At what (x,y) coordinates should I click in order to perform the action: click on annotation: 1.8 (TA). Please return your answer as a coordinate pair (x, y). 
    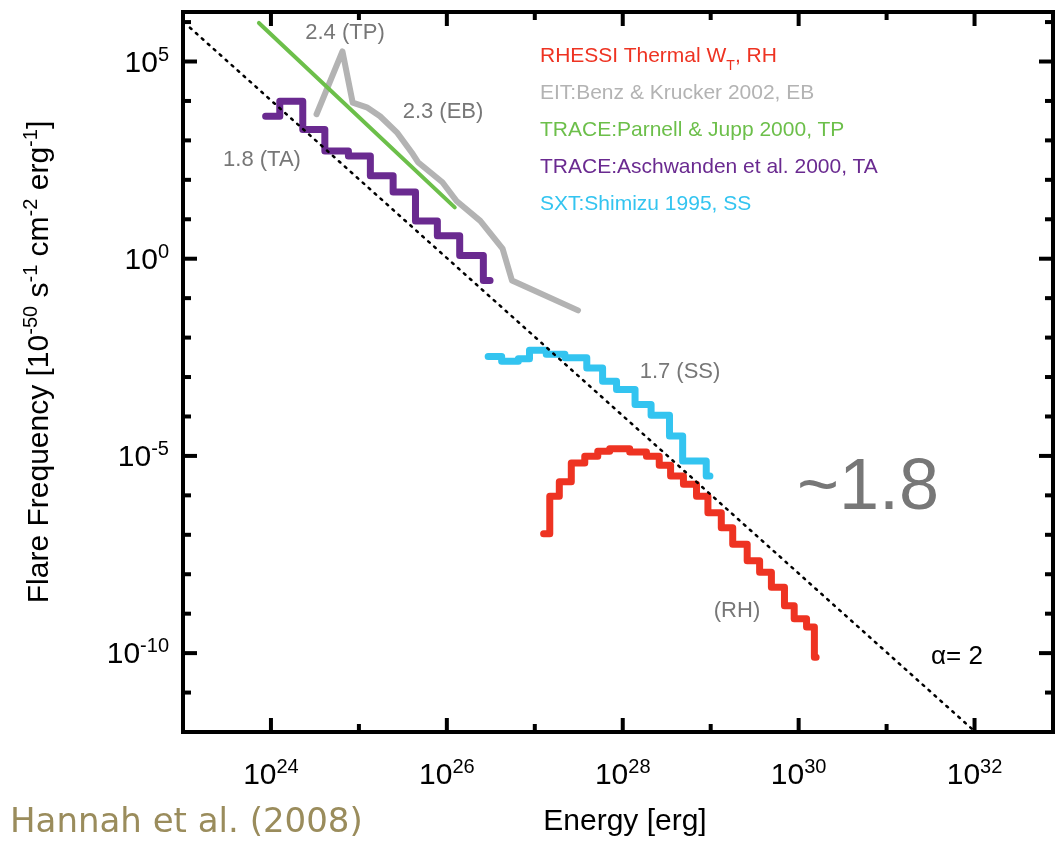
    Looking at the image, I should click on (262, 158).